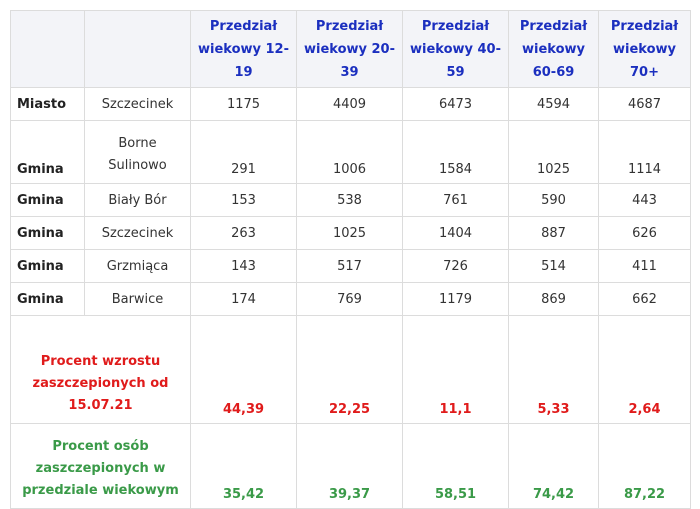 The width and height of the screenshot is (700, 509). What do you see at coordinates (455, 299) in the screenshot?
I see `row-value: 1179` at bounding box center [455, 299].